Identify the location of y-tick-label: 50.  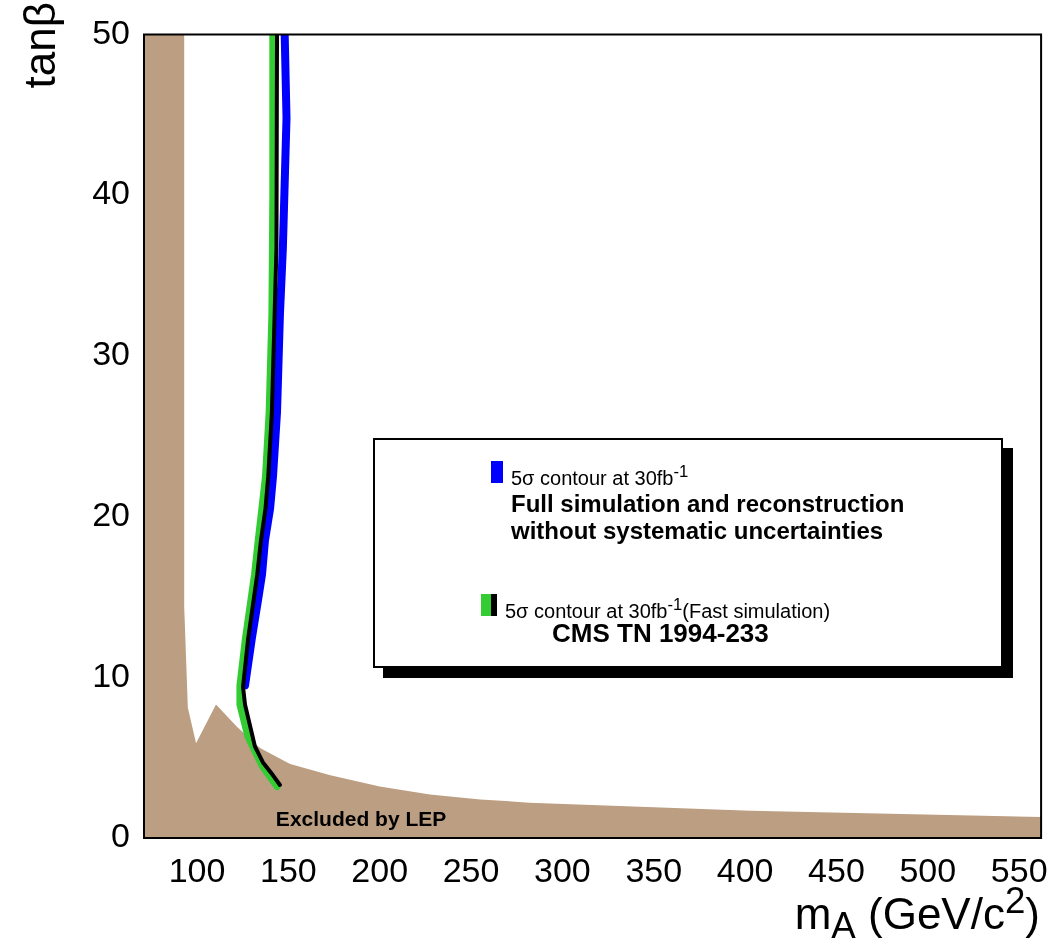
(111, 31).